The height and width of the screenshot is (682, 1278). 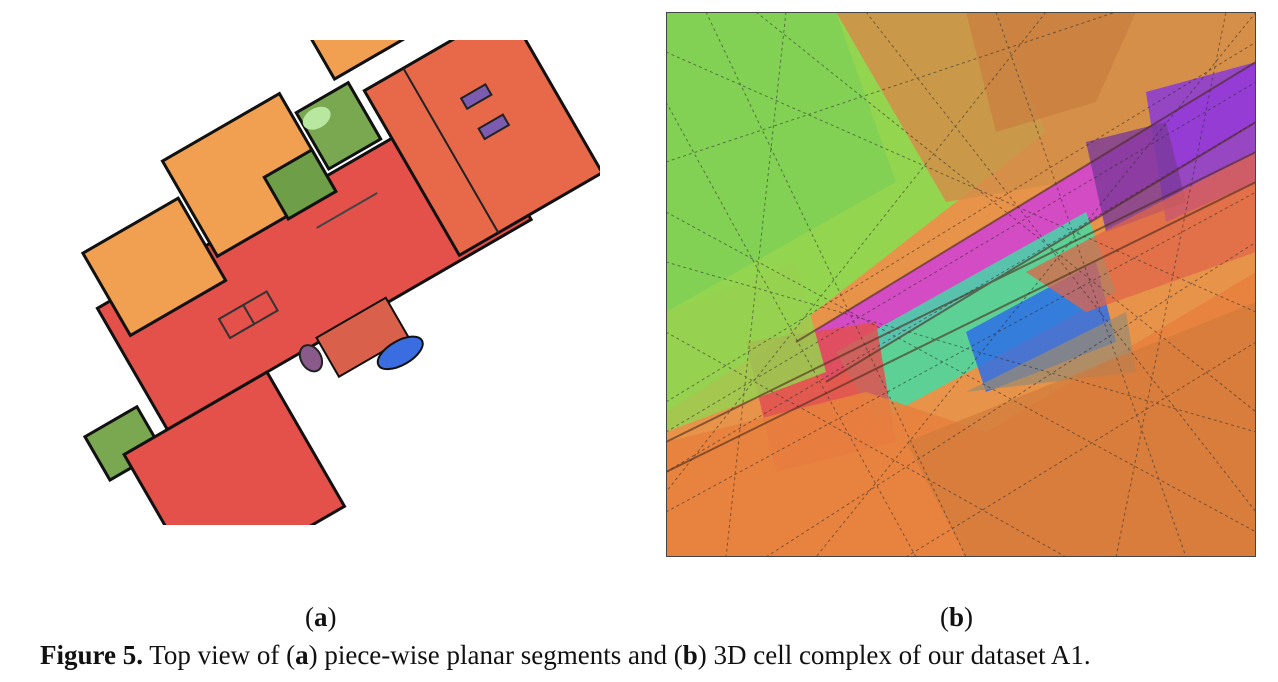 I want to click on label-a-letter: a, so click(x=321, y=617).